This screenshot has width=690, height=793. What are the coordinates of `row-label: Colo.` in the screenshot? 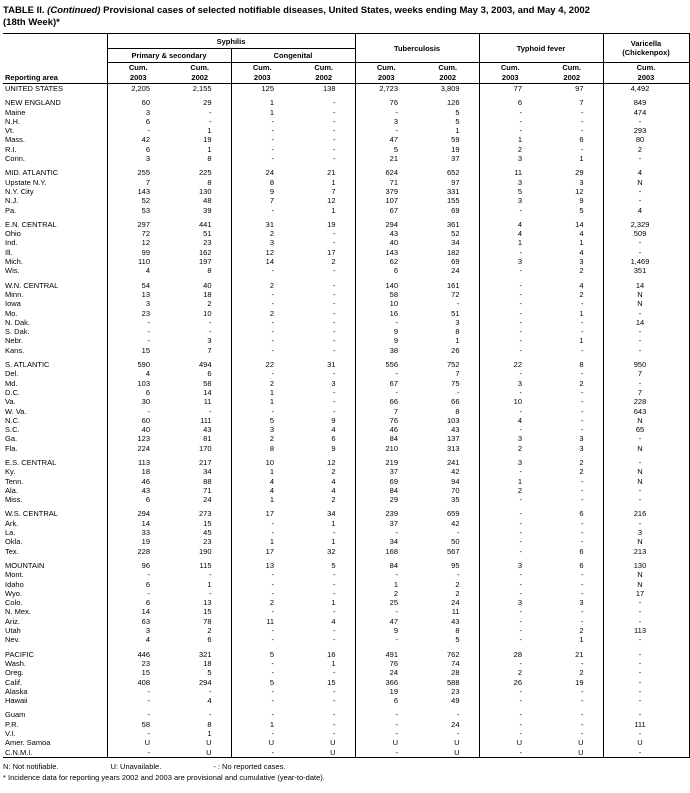 It's located at (14, 603).